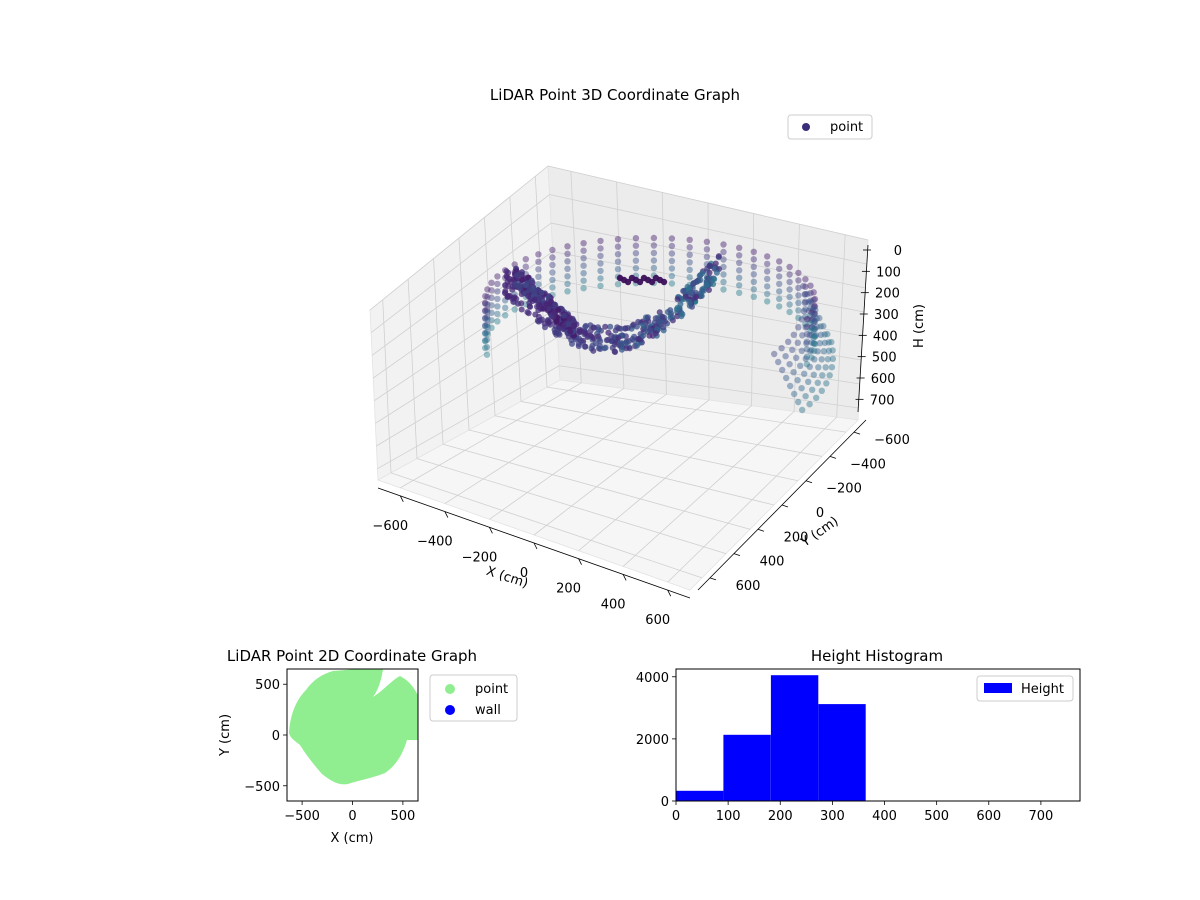 The image size is (1200, 900). I want to click on legend-histogram: Height, so click(1025, 688).